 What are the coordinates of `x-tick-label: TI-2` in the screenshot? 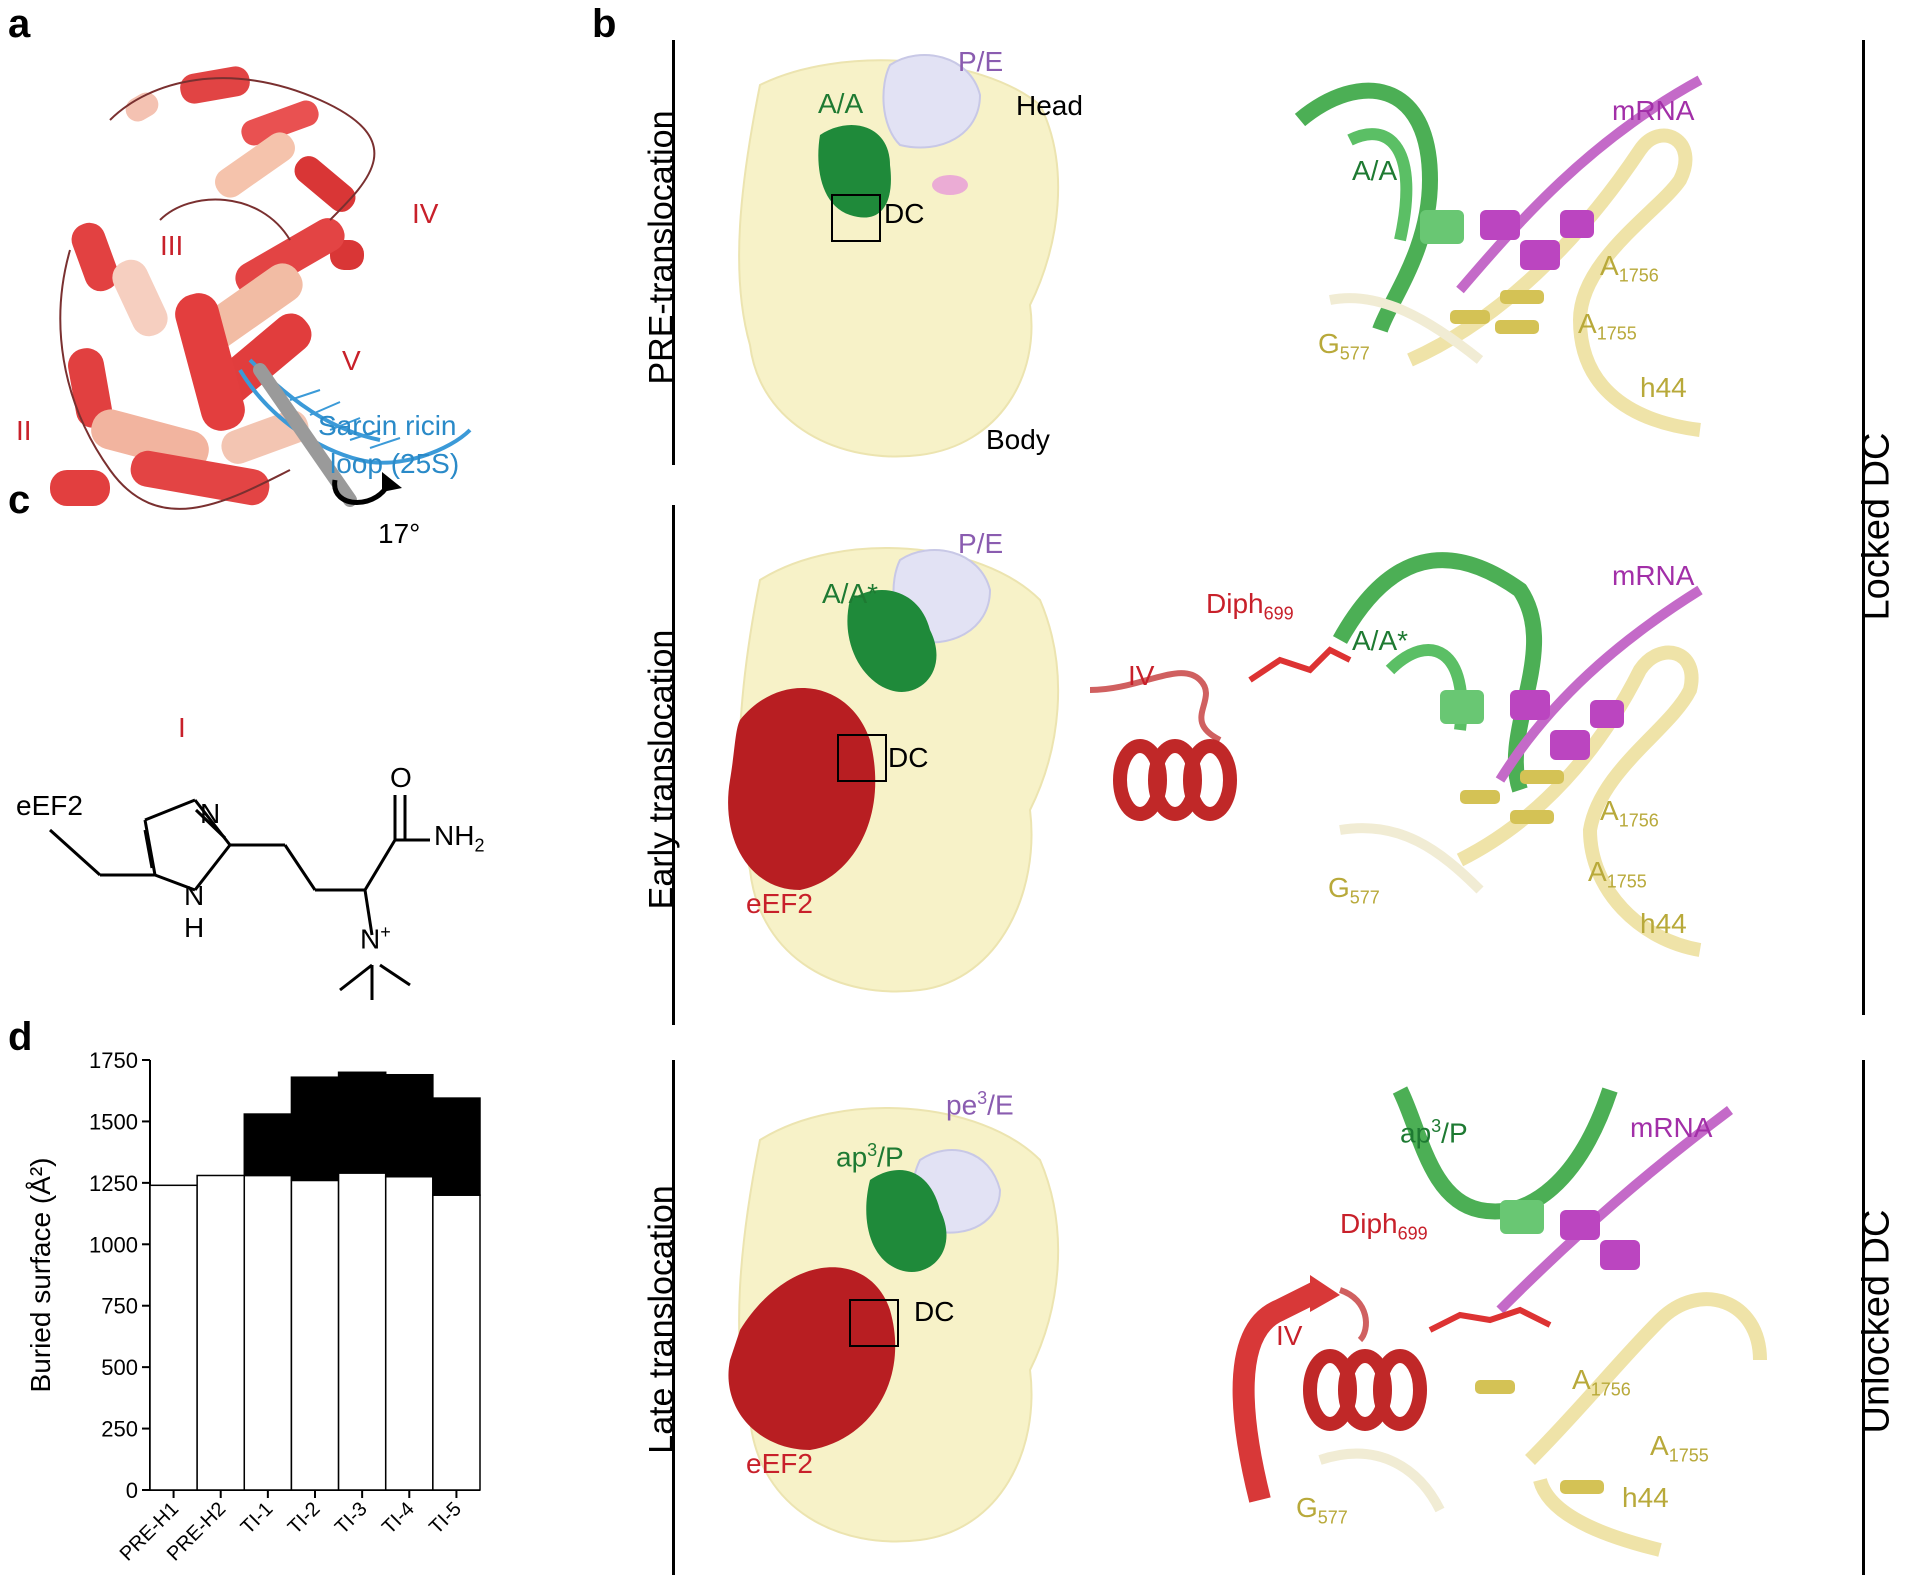 It's located at (304, 1518).